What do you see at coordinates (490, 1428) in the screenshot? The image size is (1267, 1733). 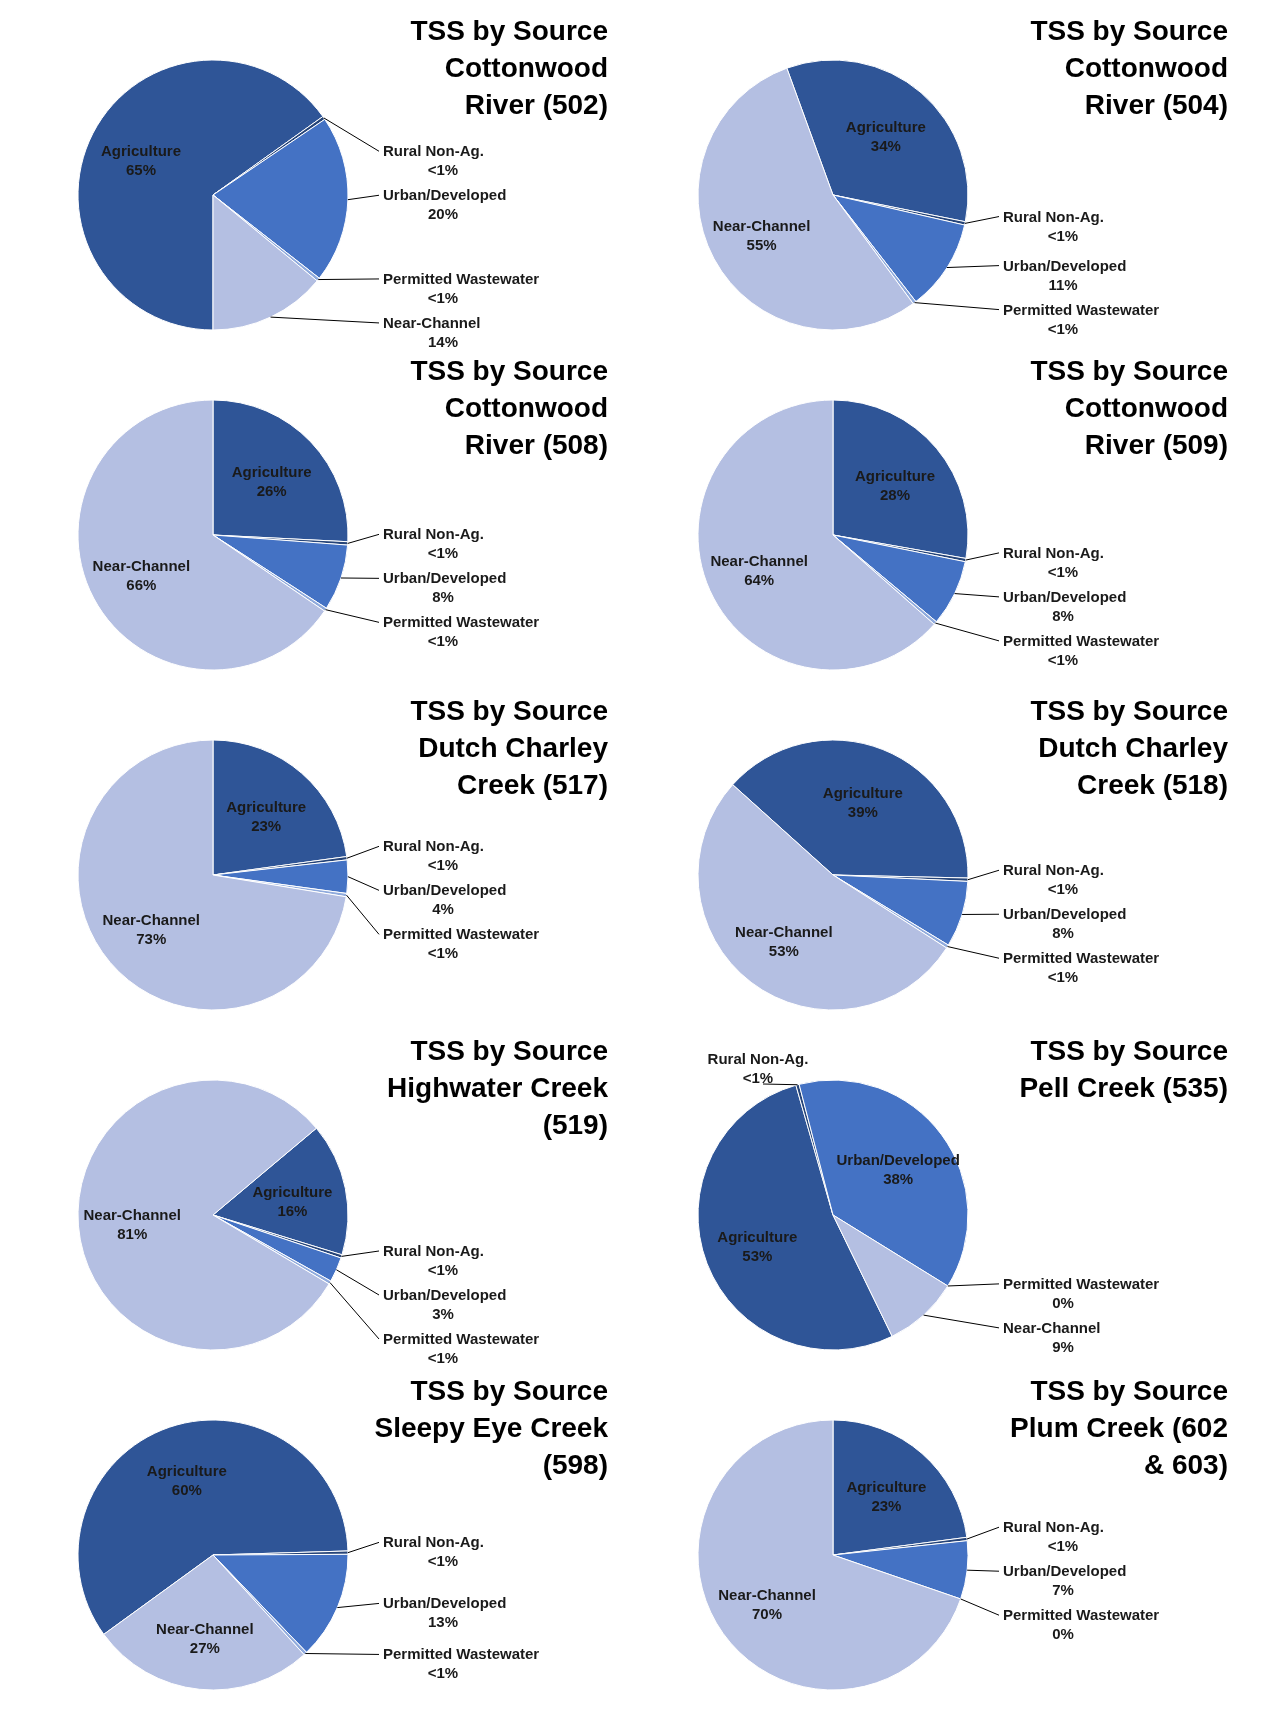 I see `chart-title: TSS by Source Sleepy Eye Creek (598)` at bounding box center [490, 1428].